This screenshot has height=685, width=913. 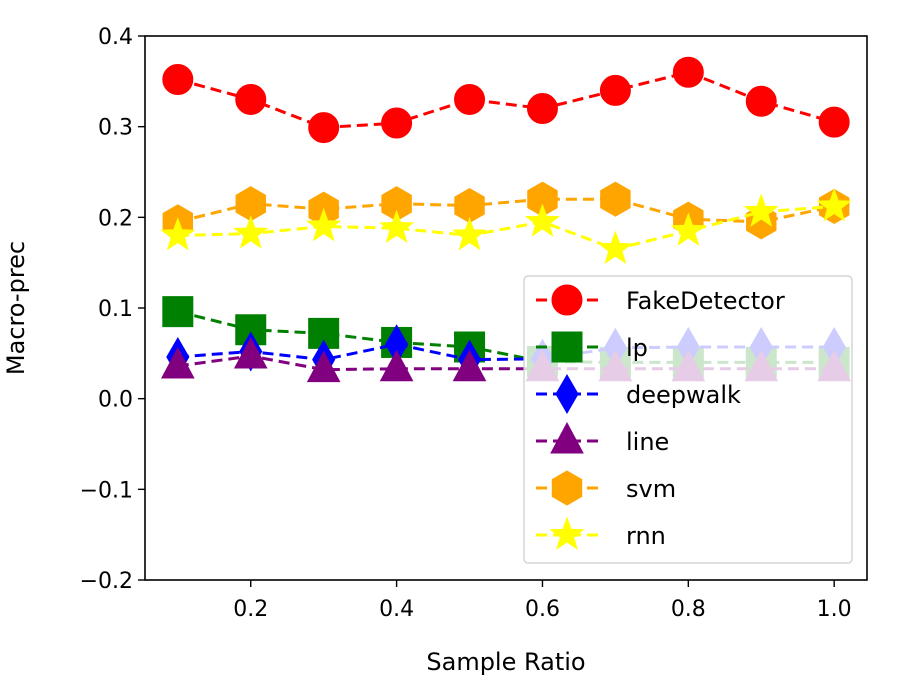 What do you see at coordinates (601, 533) in the screenshot?
I see `legend-item-rnn: rnn` at bounding box center [601, 533].